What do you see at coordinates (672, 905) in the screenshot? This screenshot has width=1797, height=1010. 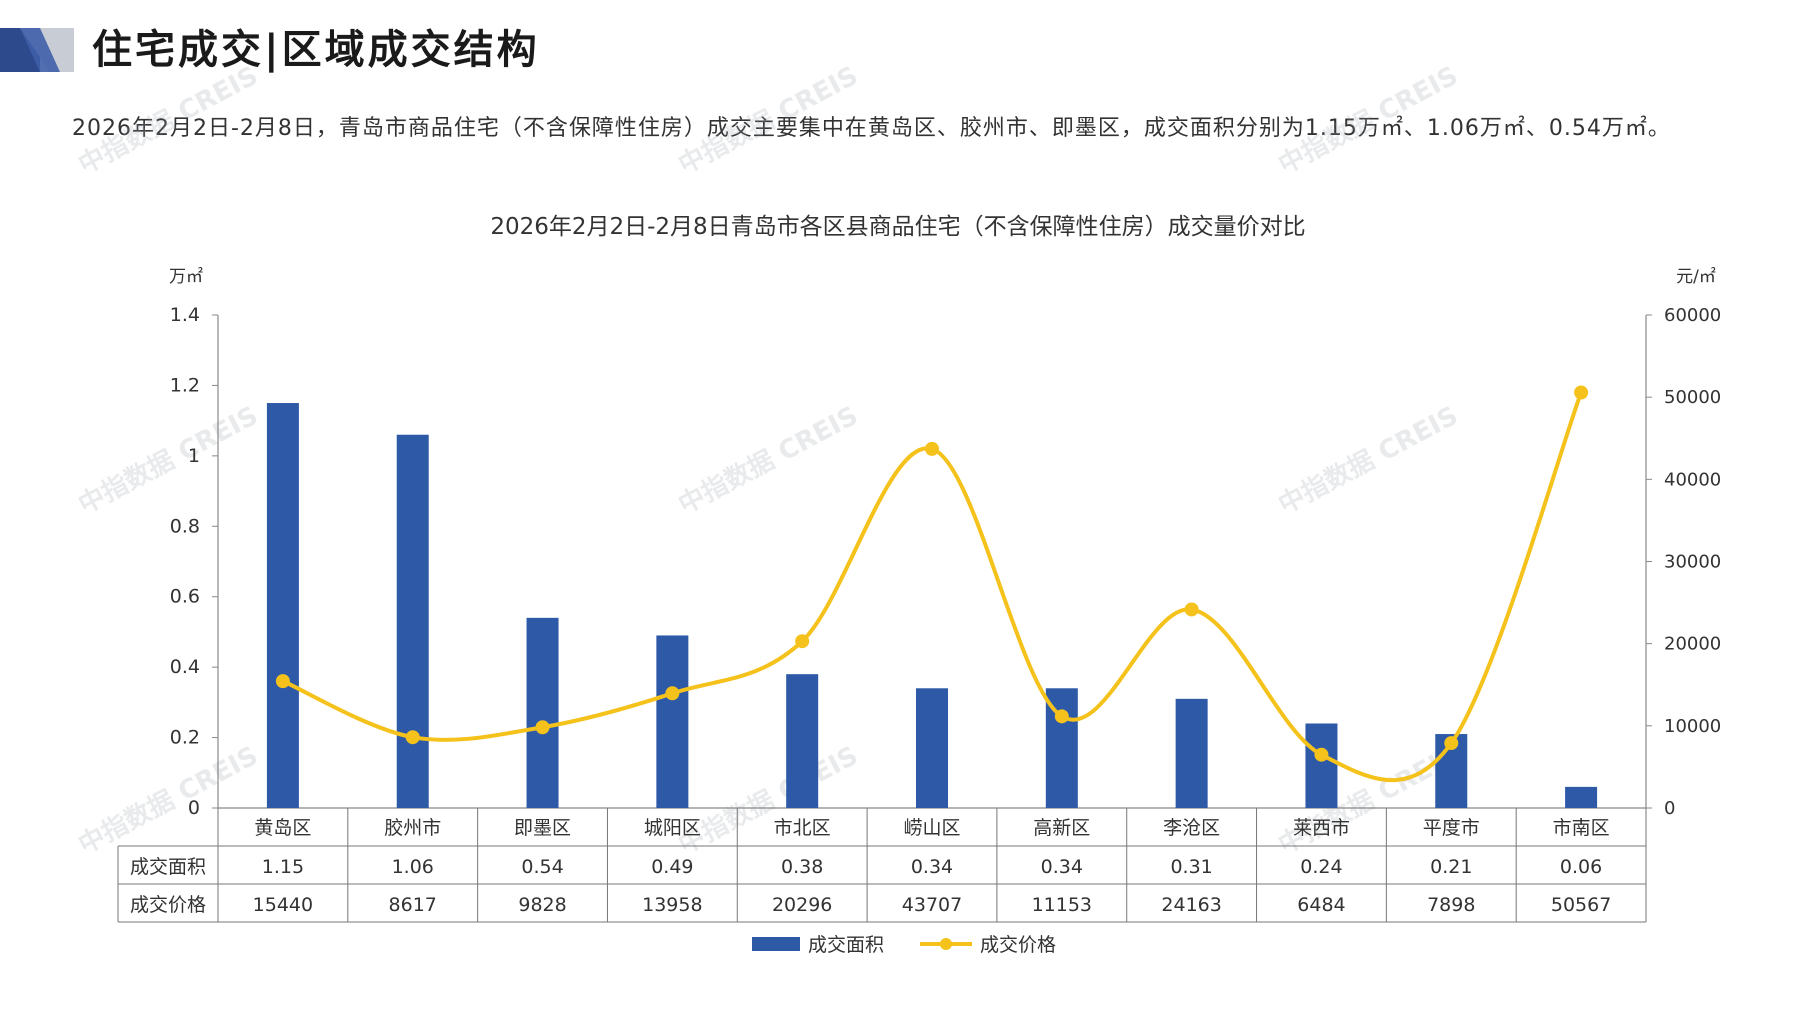 I see `data-label: 13958` at bounding box center [672, 905].